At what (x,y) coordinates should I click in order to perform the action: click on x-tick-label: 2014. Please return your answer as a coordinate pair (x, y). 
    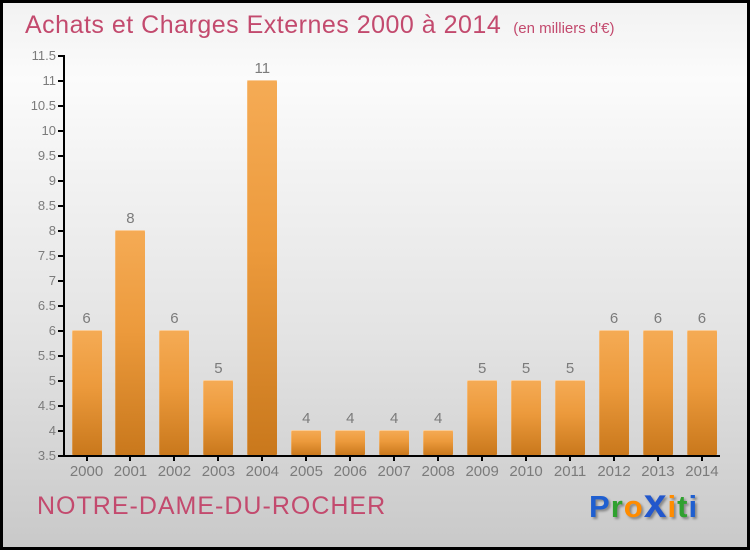
    Looking at the image, I should click on (702, 471).